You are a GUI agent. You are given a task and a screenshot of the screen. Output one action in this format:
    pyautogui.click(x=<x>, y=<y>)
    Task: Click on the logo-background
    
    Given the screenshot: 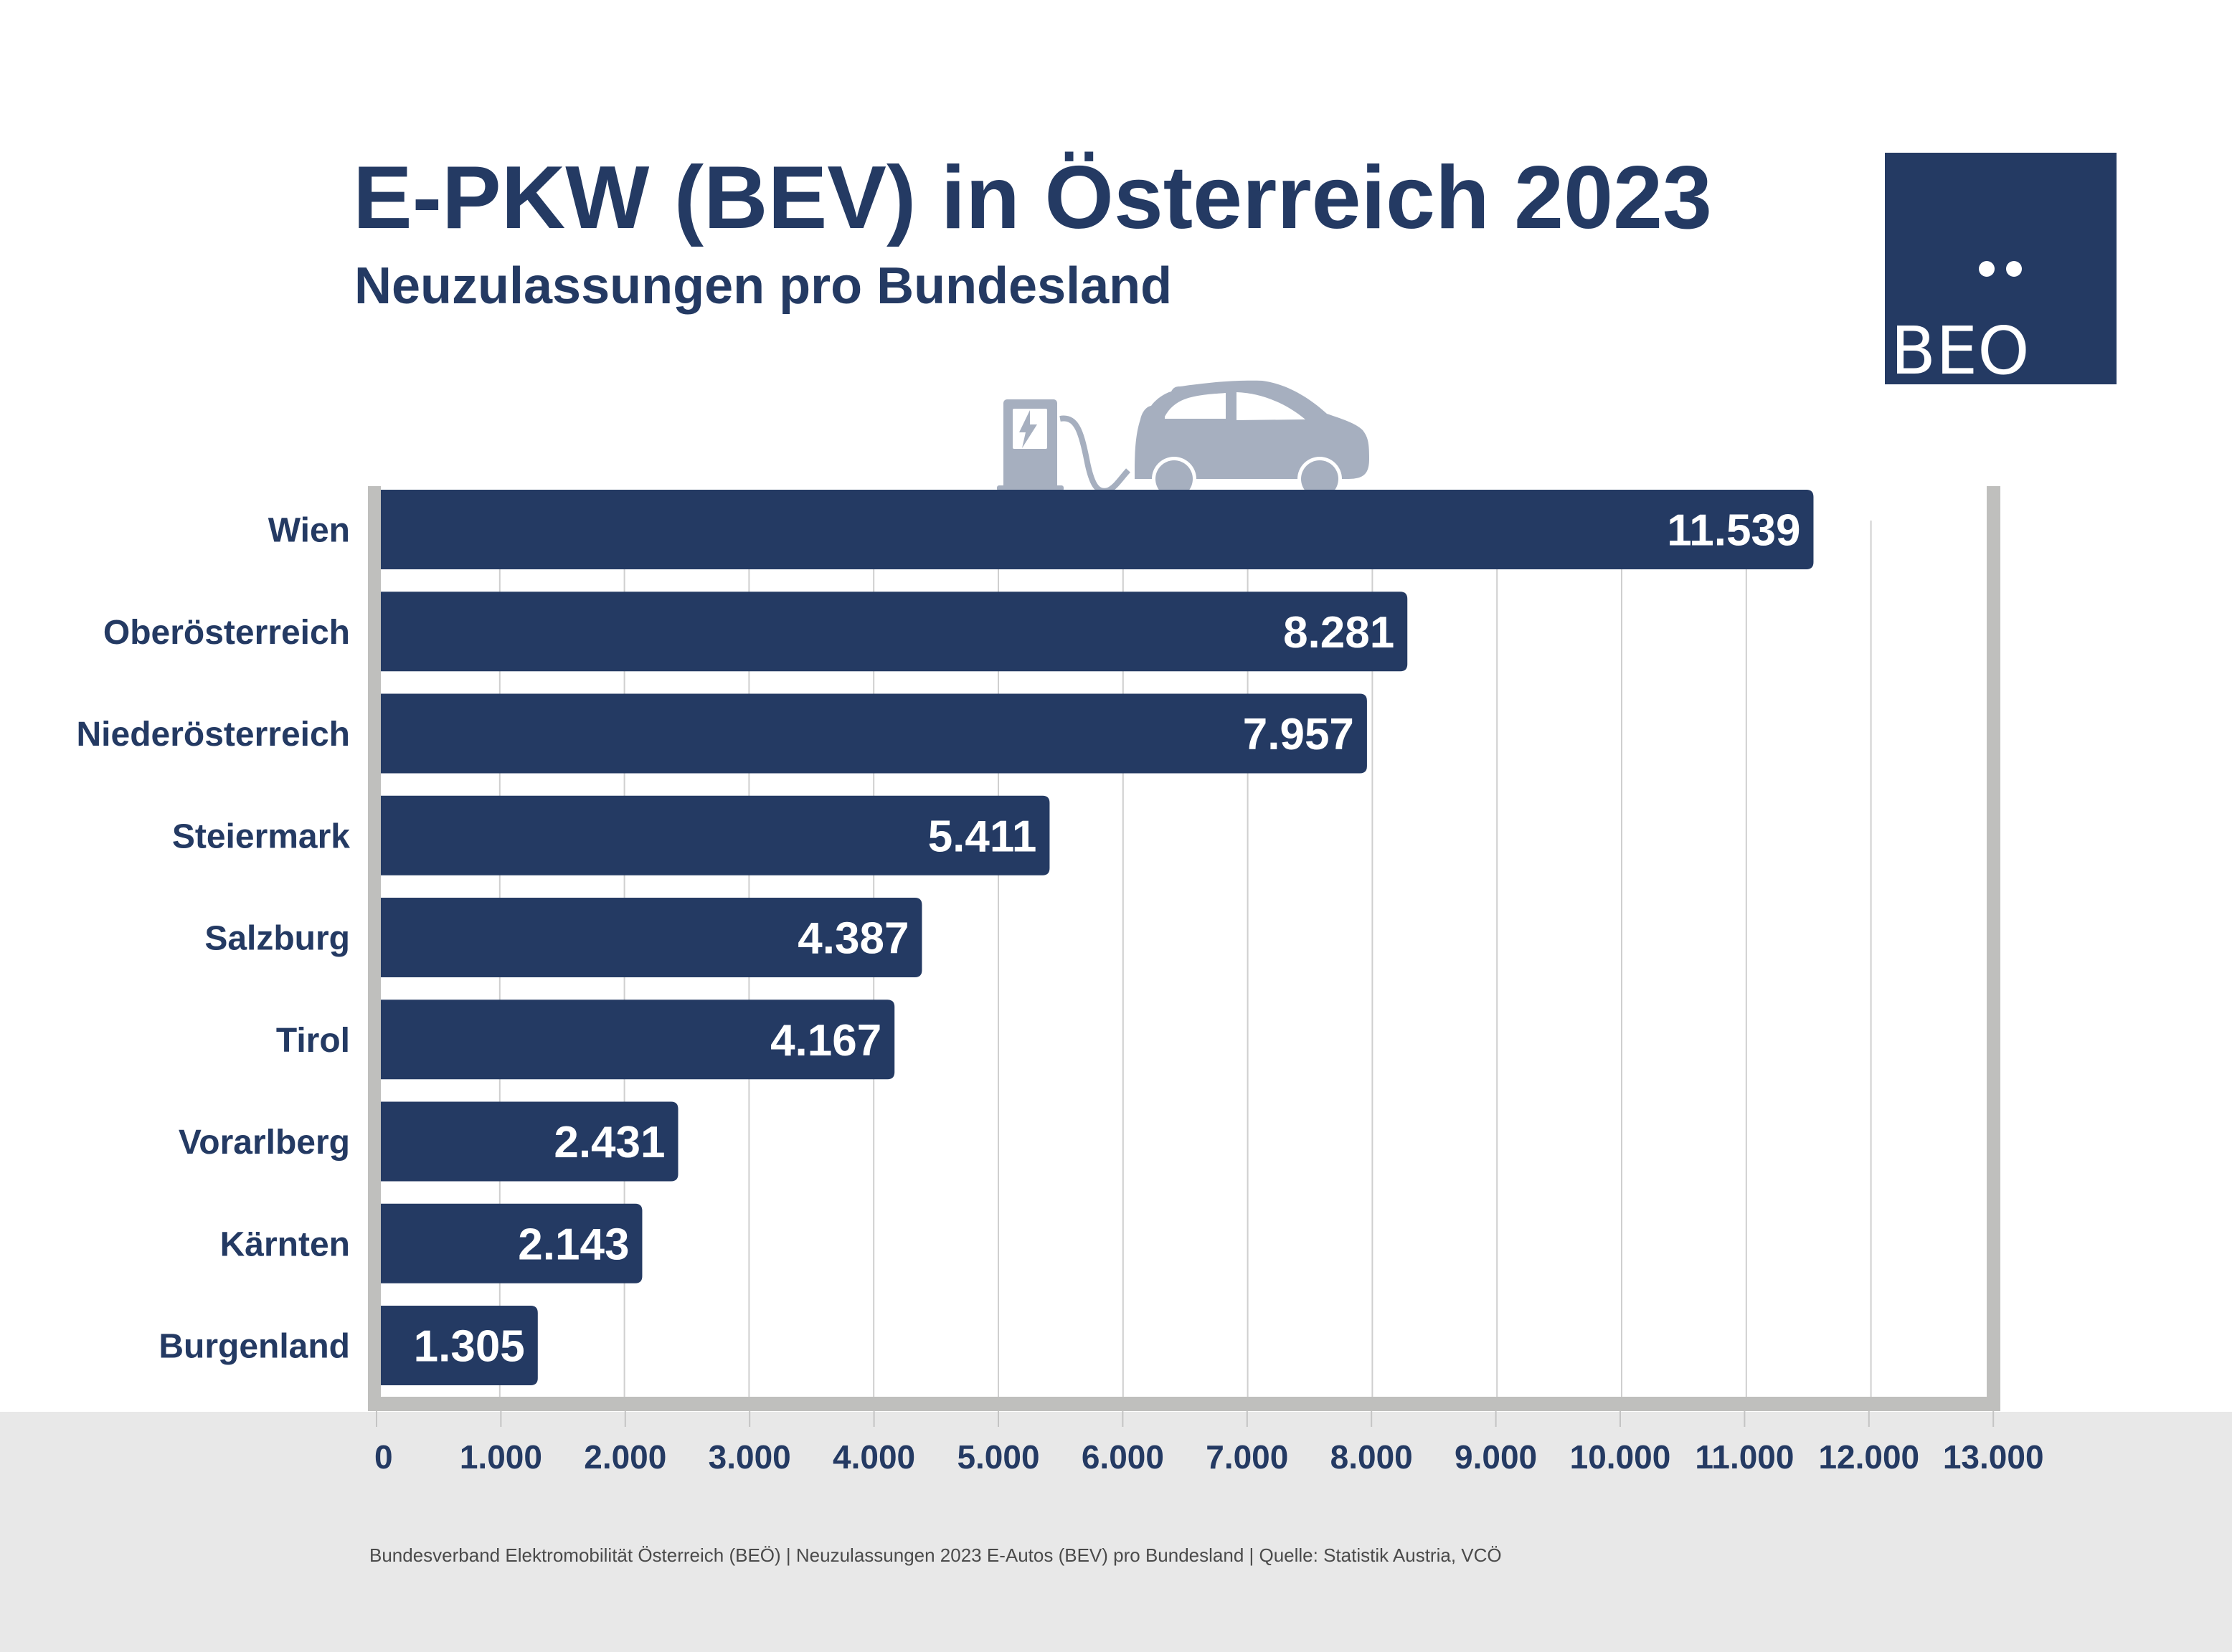 What is the action you would take?
    pyautogui.click(x=2001, y=268)
    